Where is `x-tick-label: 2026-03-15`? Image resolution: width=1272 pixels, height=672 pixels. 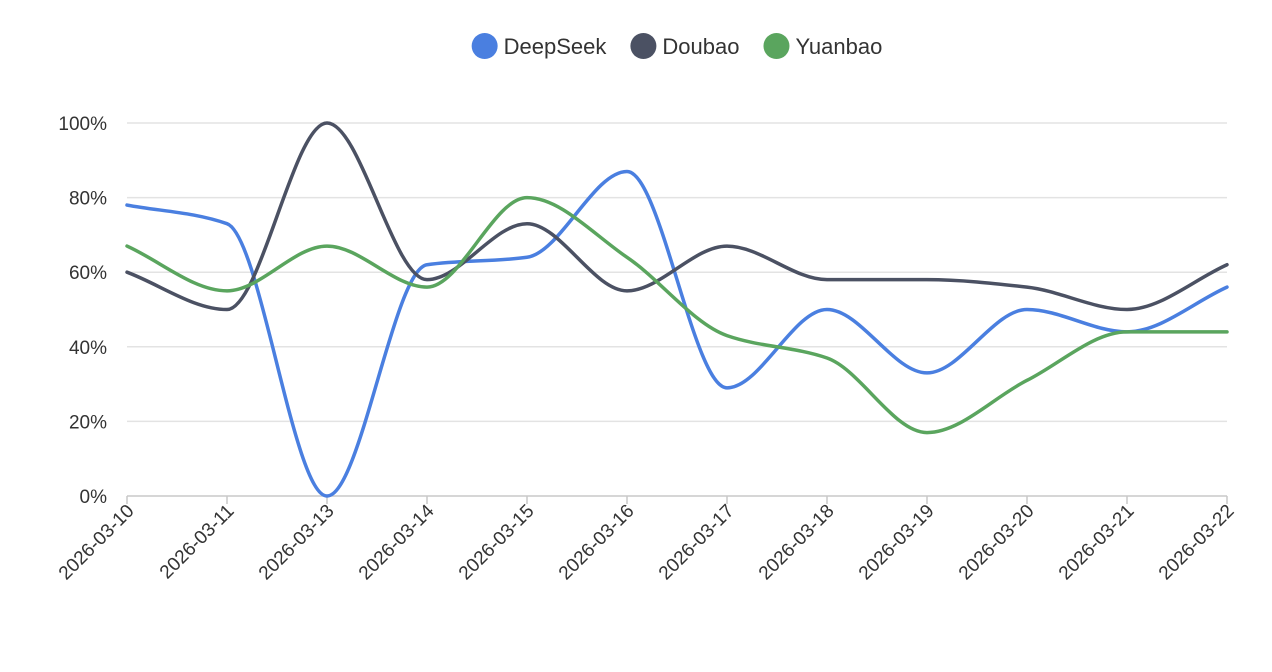
x-tick-label: 2026-03-15 is located at coordinates (497, 543).